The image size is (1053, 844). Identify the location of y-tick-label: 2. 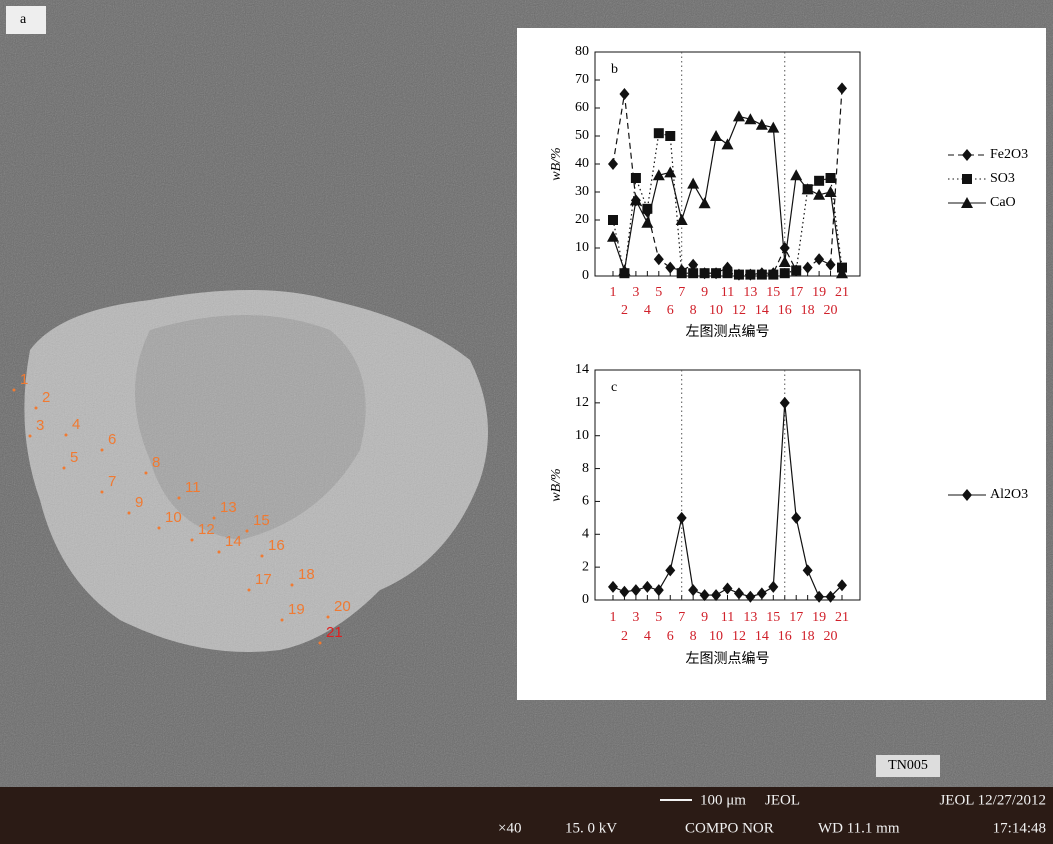
(585, 566).